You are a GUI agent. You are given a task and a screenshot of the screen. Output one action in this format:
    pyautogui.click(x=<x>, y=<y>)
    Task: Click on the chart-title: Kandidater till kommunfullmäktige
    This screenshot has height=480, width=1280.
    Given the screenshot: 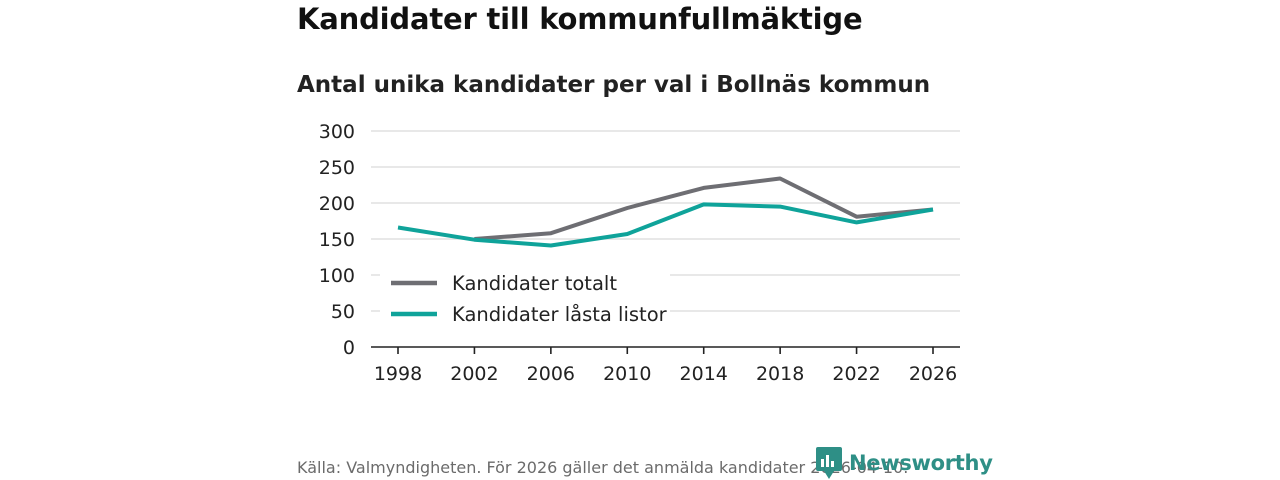 What is the action you would take?
    pyautogui.click(x=580, y=19)
    